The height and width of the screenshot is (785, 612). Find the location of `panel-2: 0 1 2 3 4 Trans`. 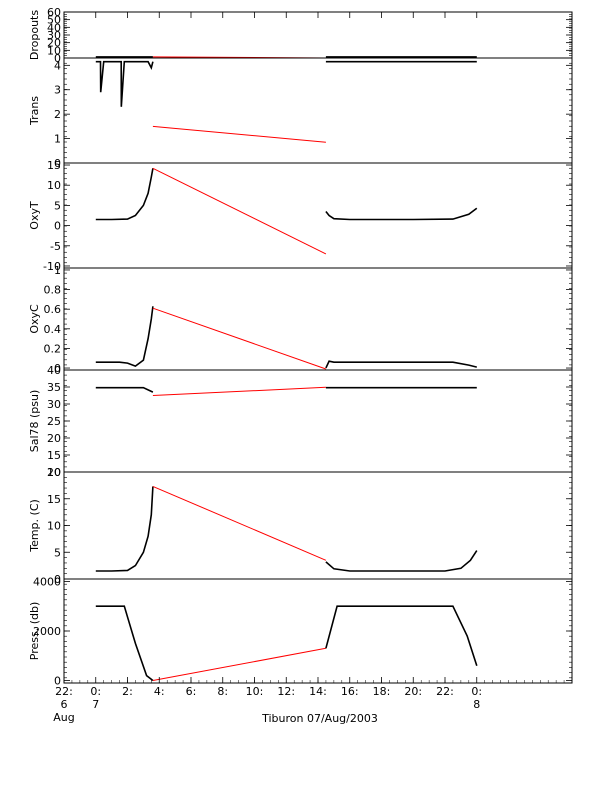

panel-2: 0 1 2 3 4 Trans is located at coordinates (300, 113).